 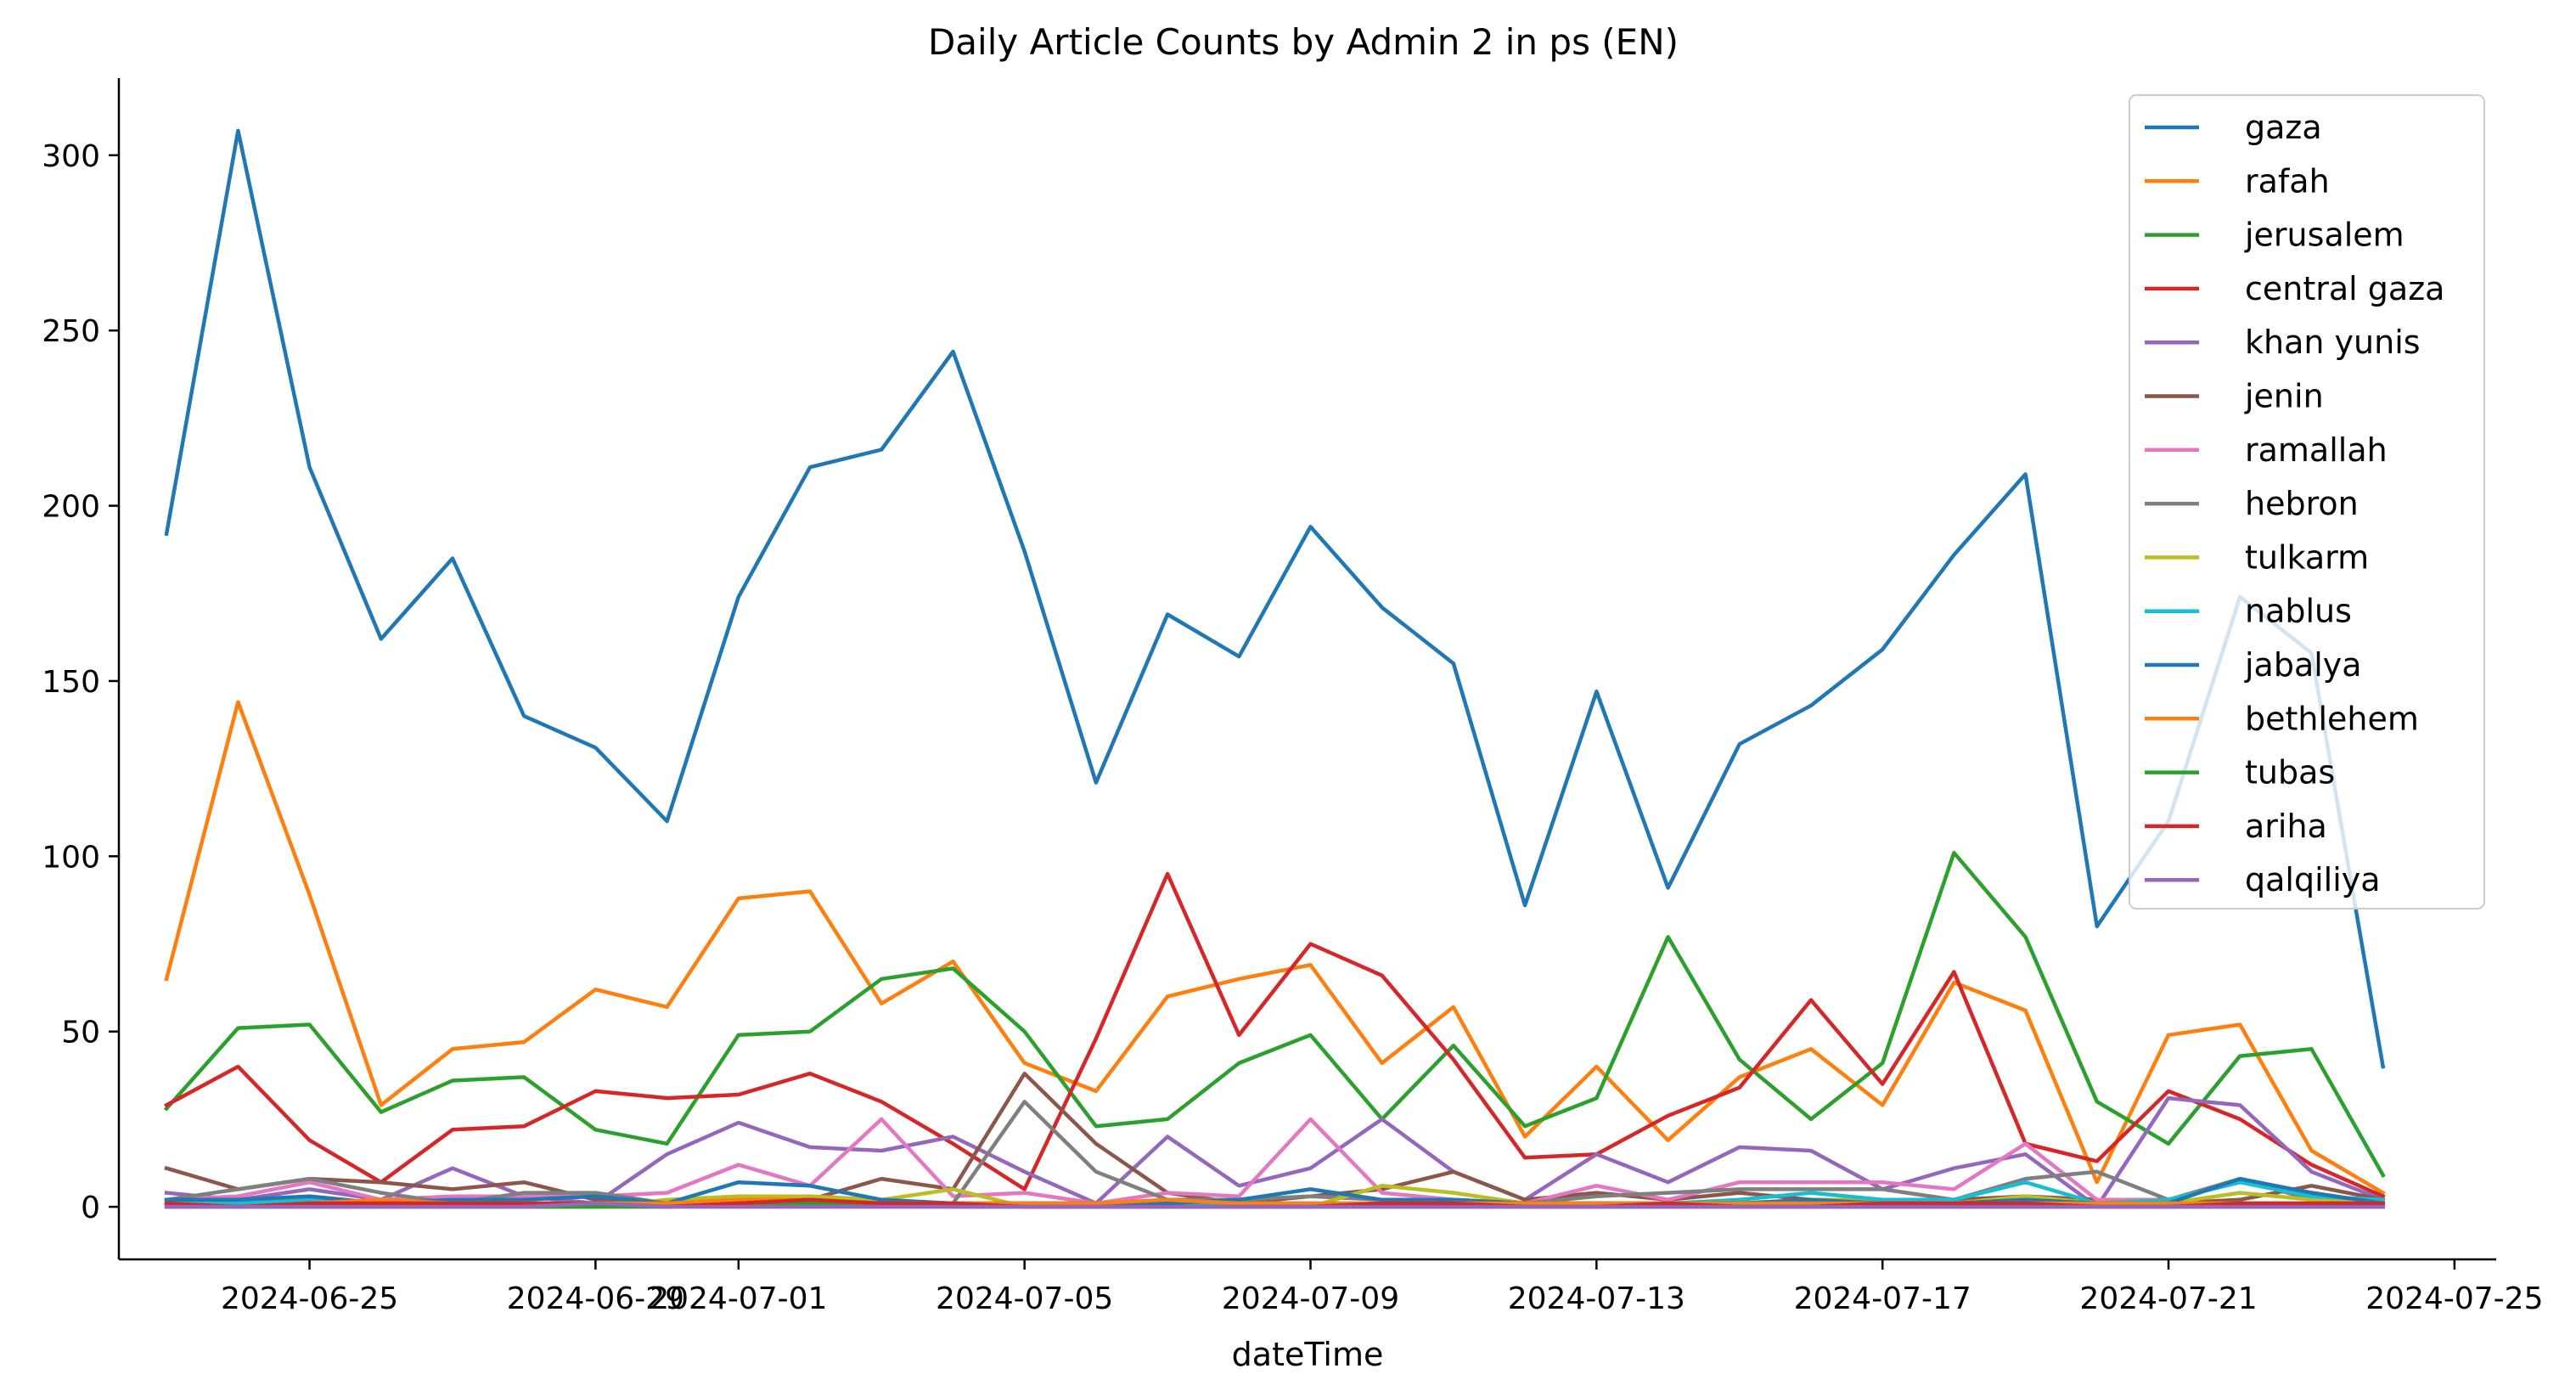 I want to click on legend-label: tulkarm, so click(x=2307, y=557).